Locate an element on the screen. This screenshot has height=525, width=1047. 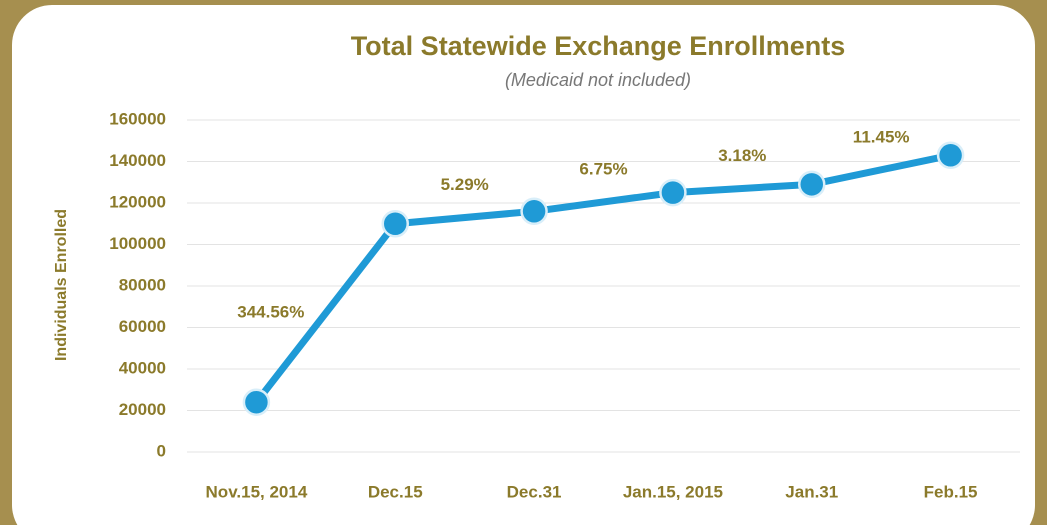
y-tick-label: 40000 is located at coordinates (142, 367).